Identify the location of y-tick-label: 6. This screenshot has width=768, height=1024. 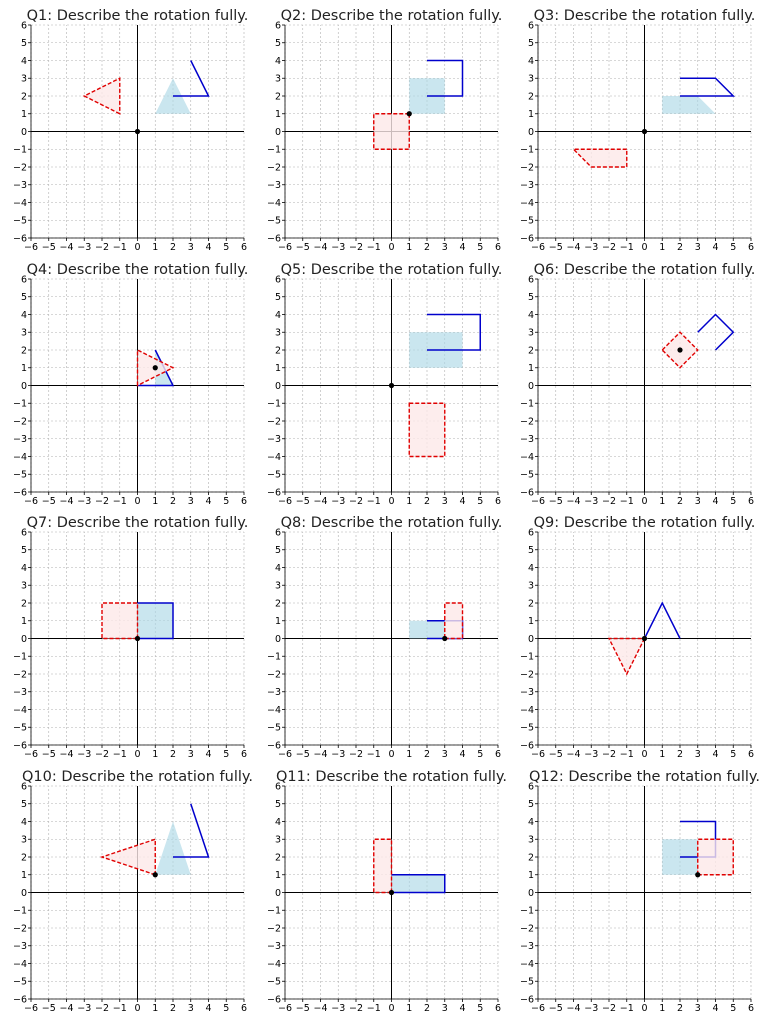
(531, 25).